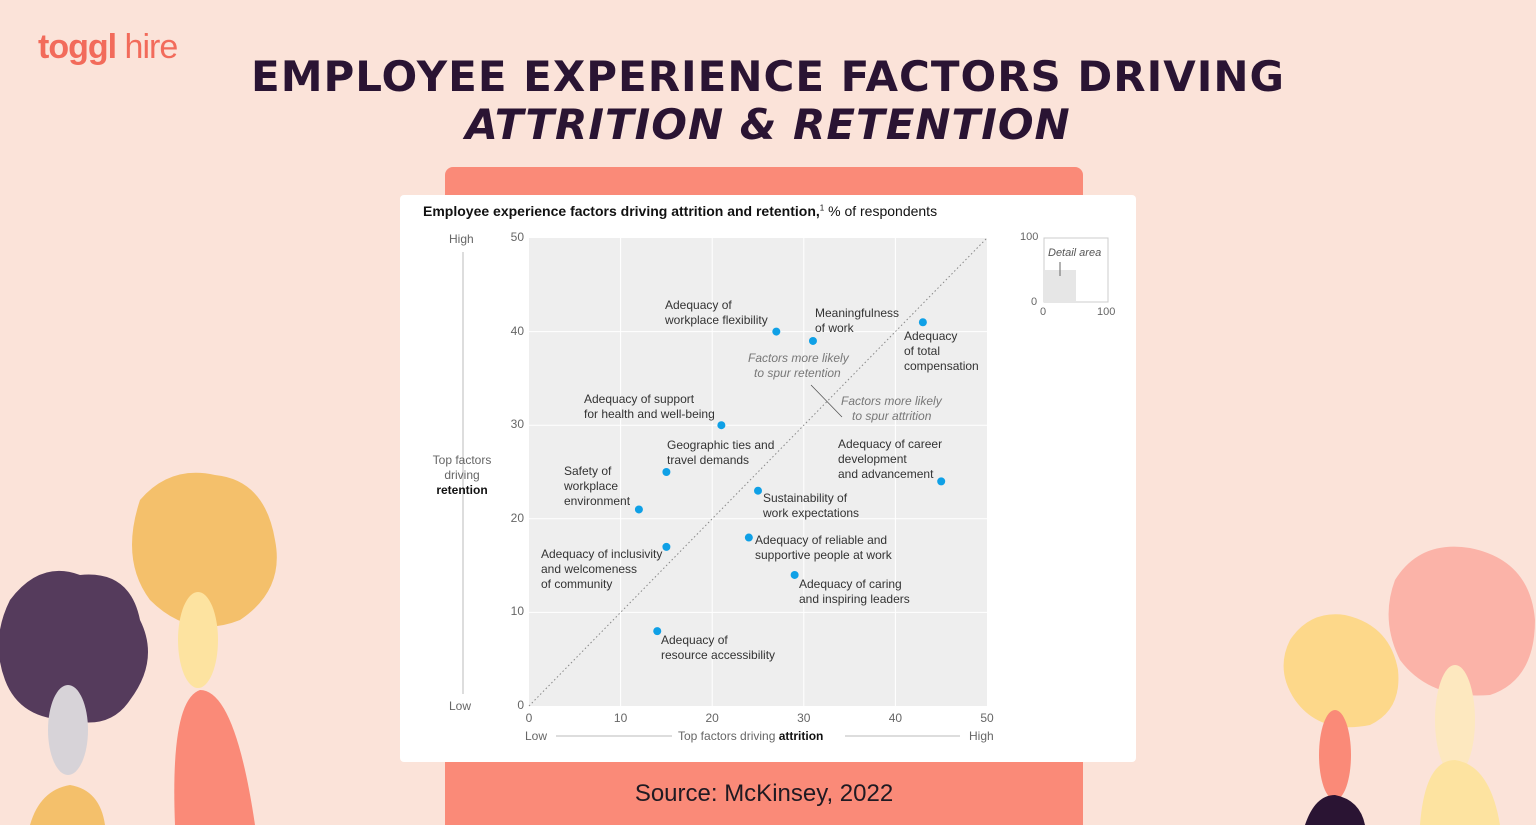 The width and height of the screenshot is (1536, 825). What do you see at coordinates (536, 736) in the screenshot?
I see `x-axis-low: Low` at bounding box center [536, 736].